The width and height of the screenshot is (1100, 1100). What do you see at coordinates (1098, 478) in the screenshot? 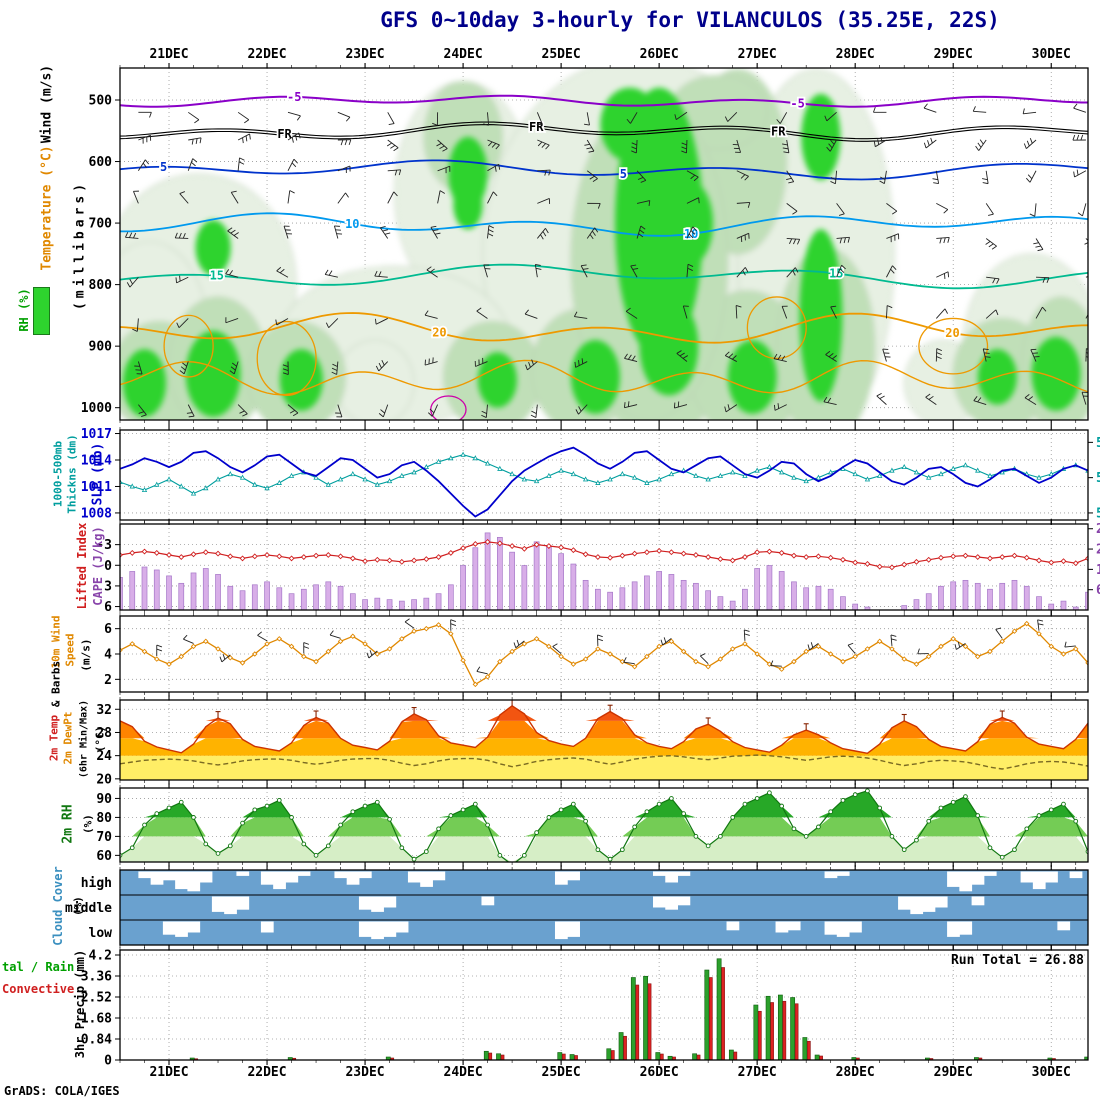
I see `y-axis-label: 580` at bounding box center [1098, 478].